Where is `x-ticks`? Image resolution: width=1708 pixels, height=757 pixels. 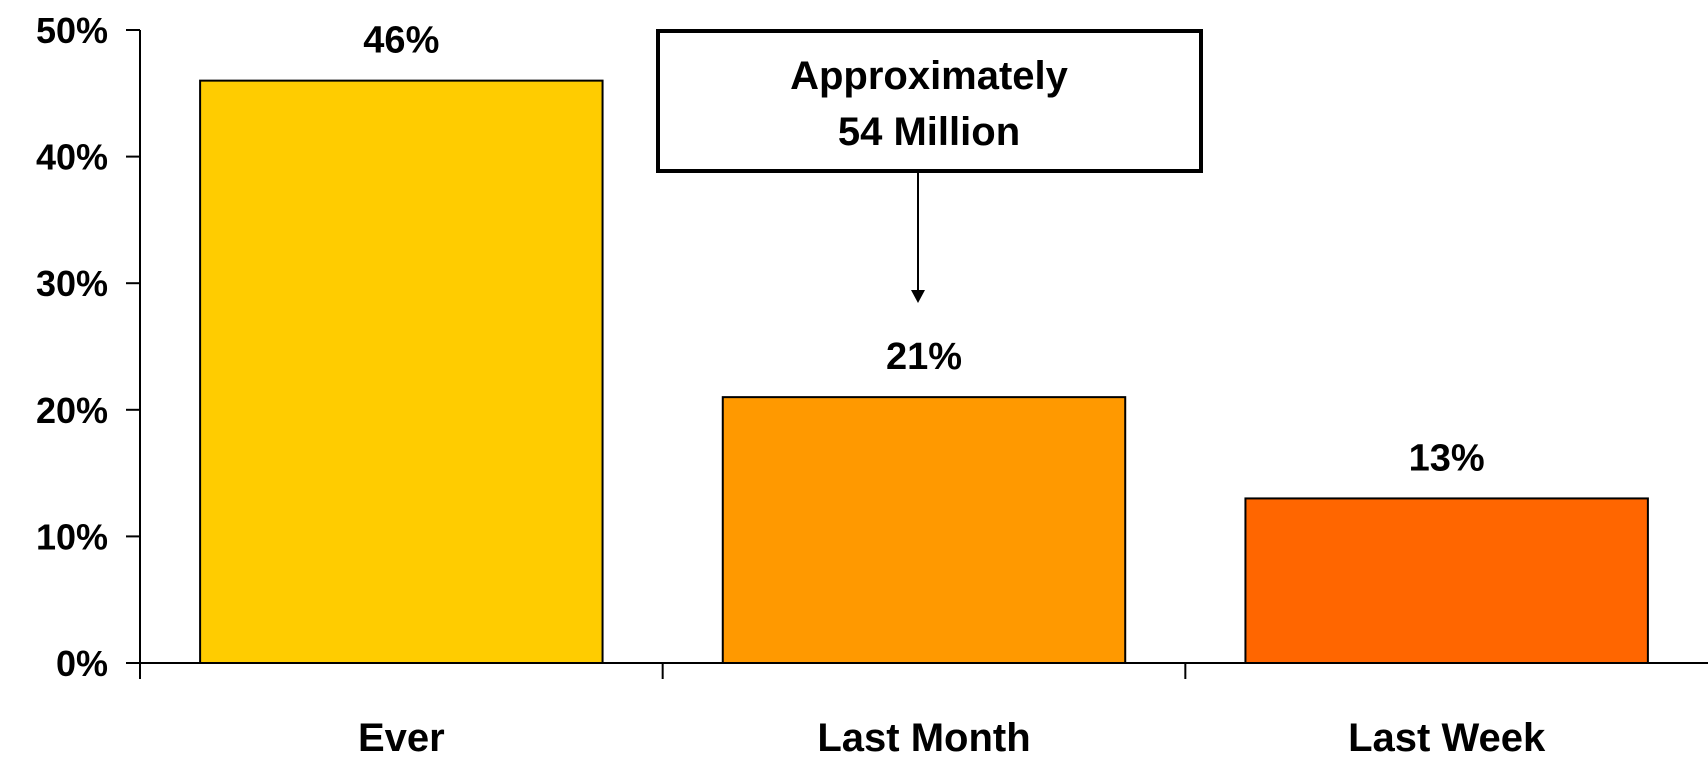
x-ticks is located at coordinates (663, 671).